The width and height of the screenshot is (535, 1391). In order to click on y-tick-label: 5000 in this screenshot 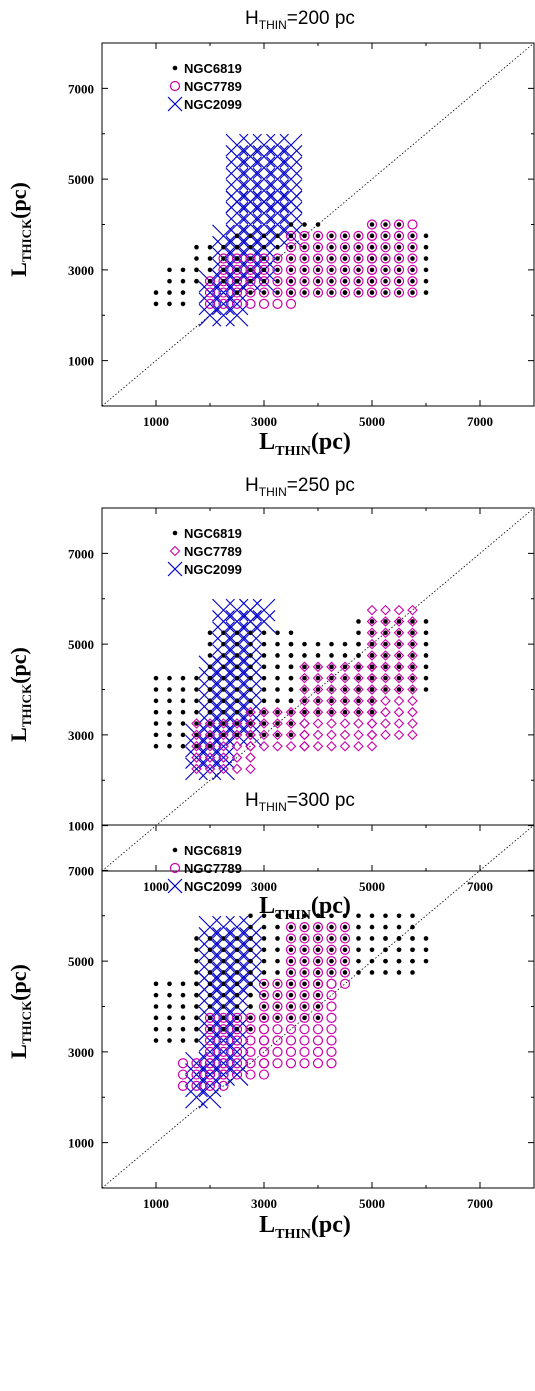, I will do `click(81, 179)`.